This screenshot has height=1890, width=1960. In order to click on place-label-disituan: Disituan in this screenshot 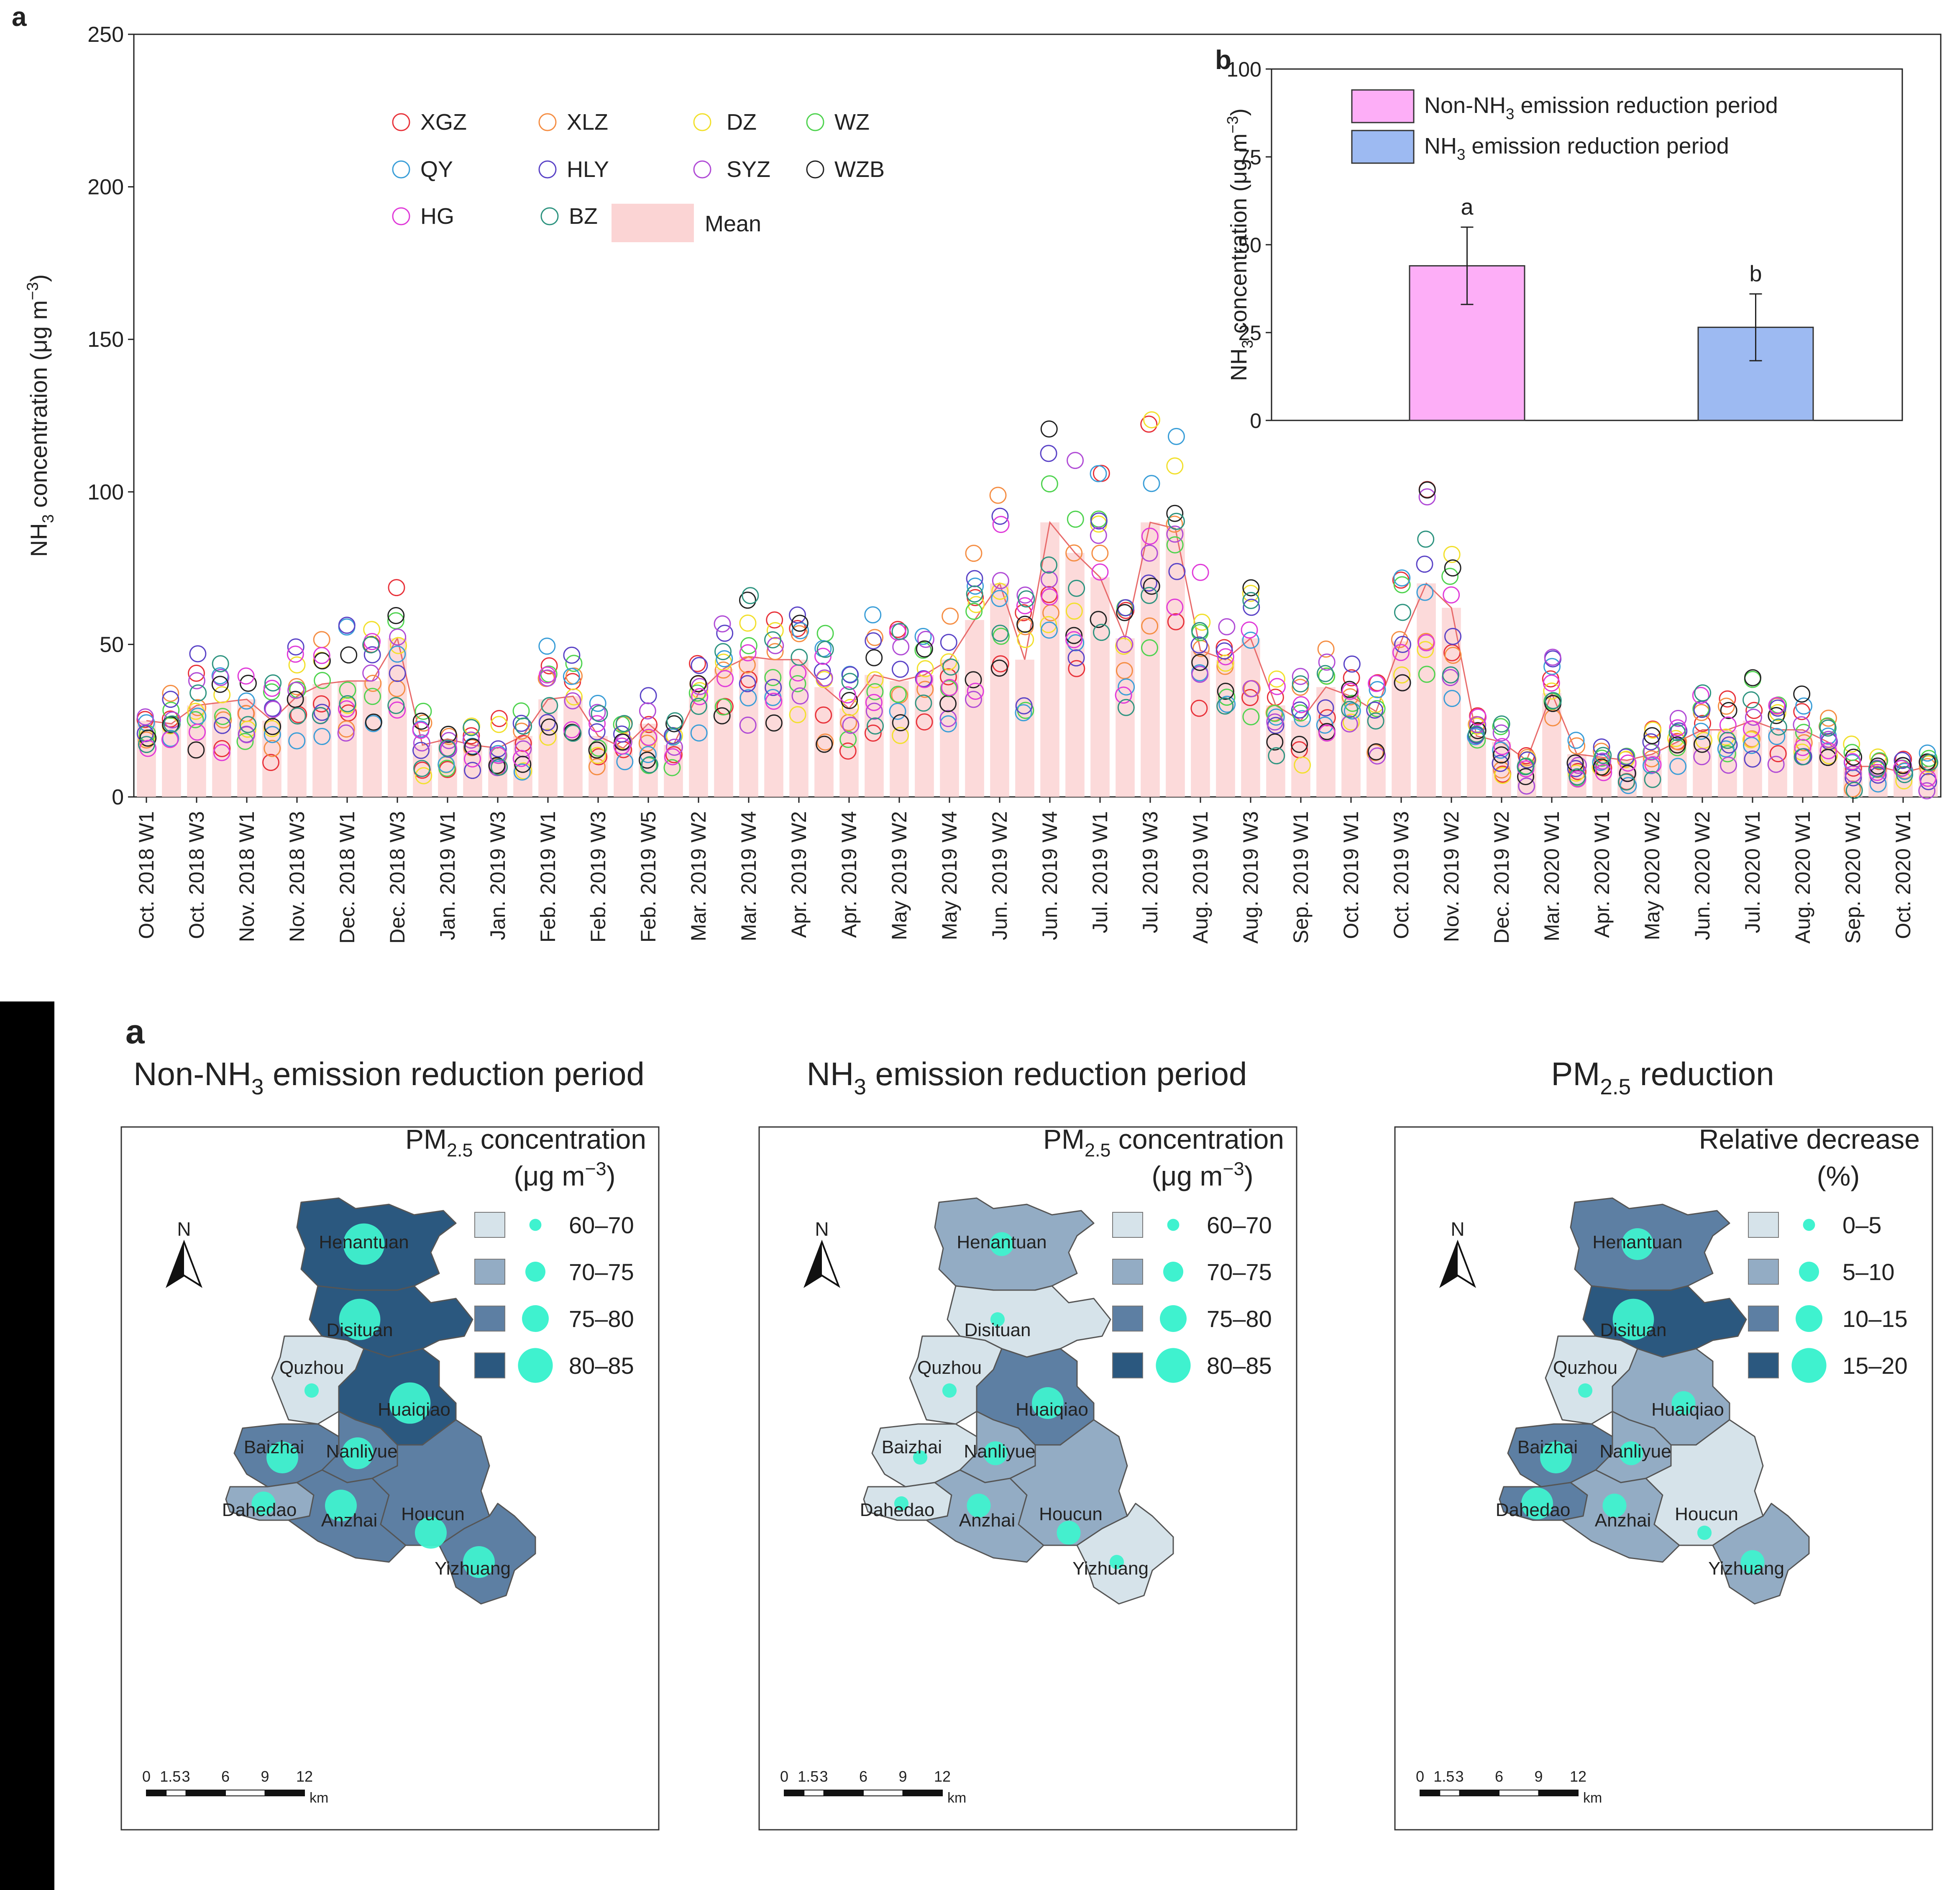, I will do `click(360, 1330)`.